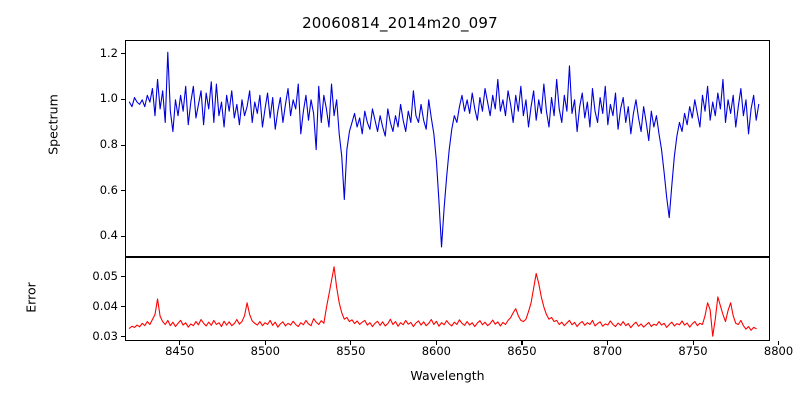 Image resolution: width=800 pixels, height=400 pixels. What do you see at coordinates (400, 23) in the screenshot?
I see `page-title: 20060814_2014m20_097` at bounding box center [400, 23].